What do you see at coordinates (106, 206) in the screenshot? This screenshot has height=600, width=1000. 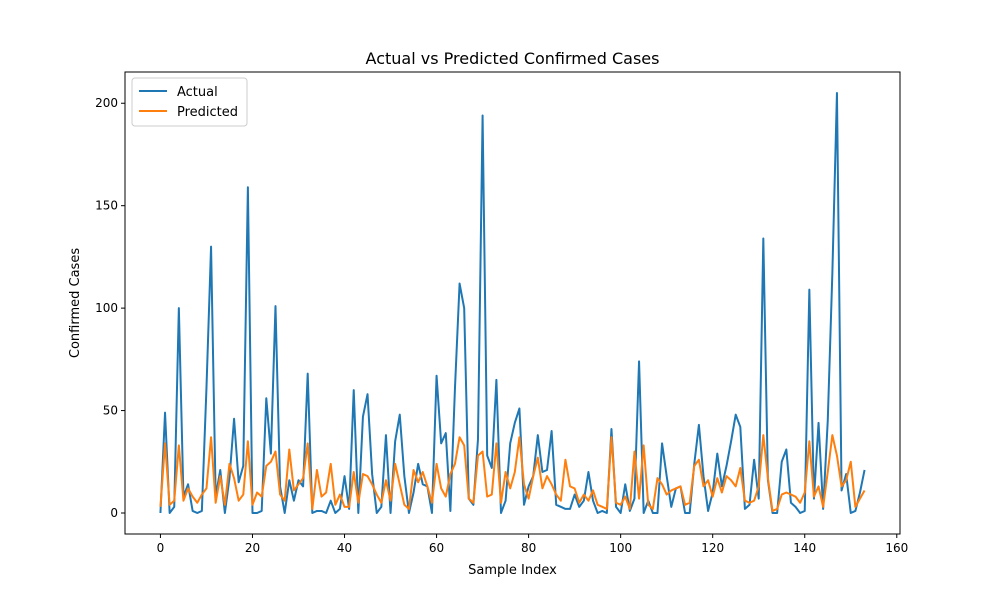 I see `y-tick-label: 150` at bounding box center [106, 206].